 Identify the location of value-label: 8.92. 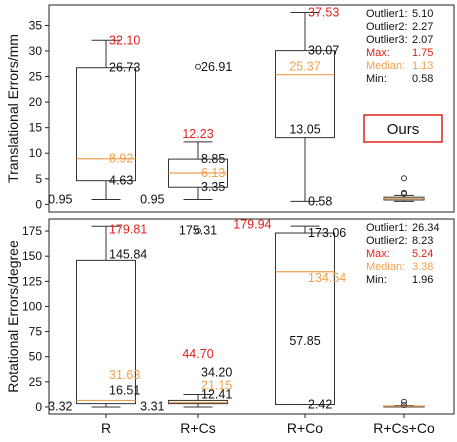
(121, 159).